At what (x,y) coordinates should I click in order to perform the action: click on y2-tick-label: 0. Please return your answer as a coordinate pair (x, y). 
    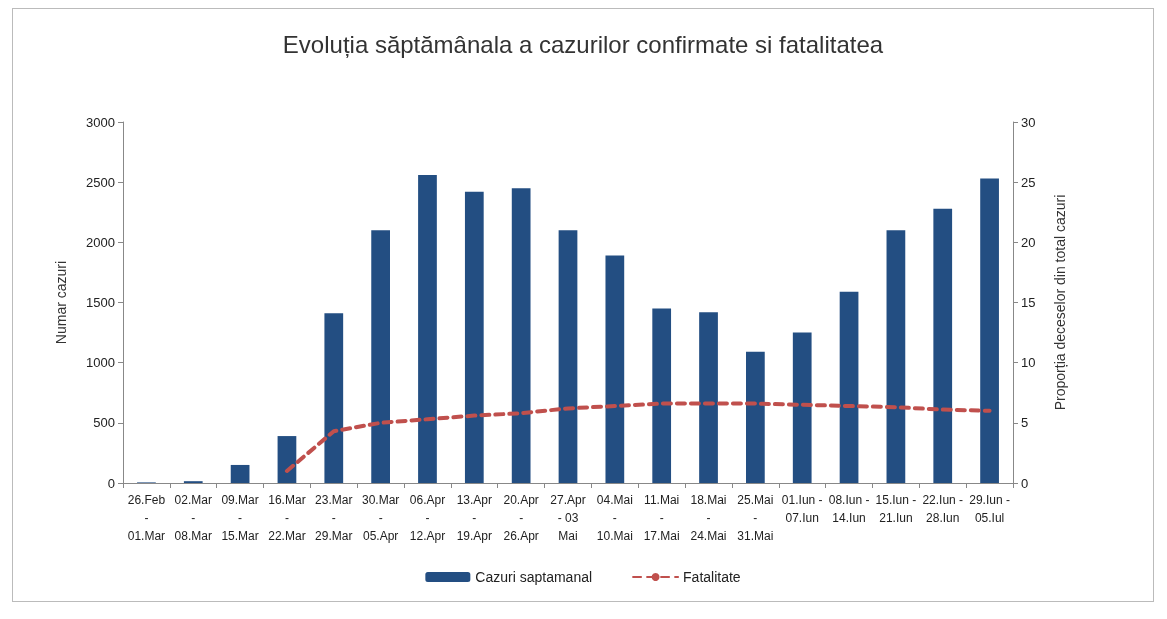
    Looking at the image, I should click on (1025, 483).